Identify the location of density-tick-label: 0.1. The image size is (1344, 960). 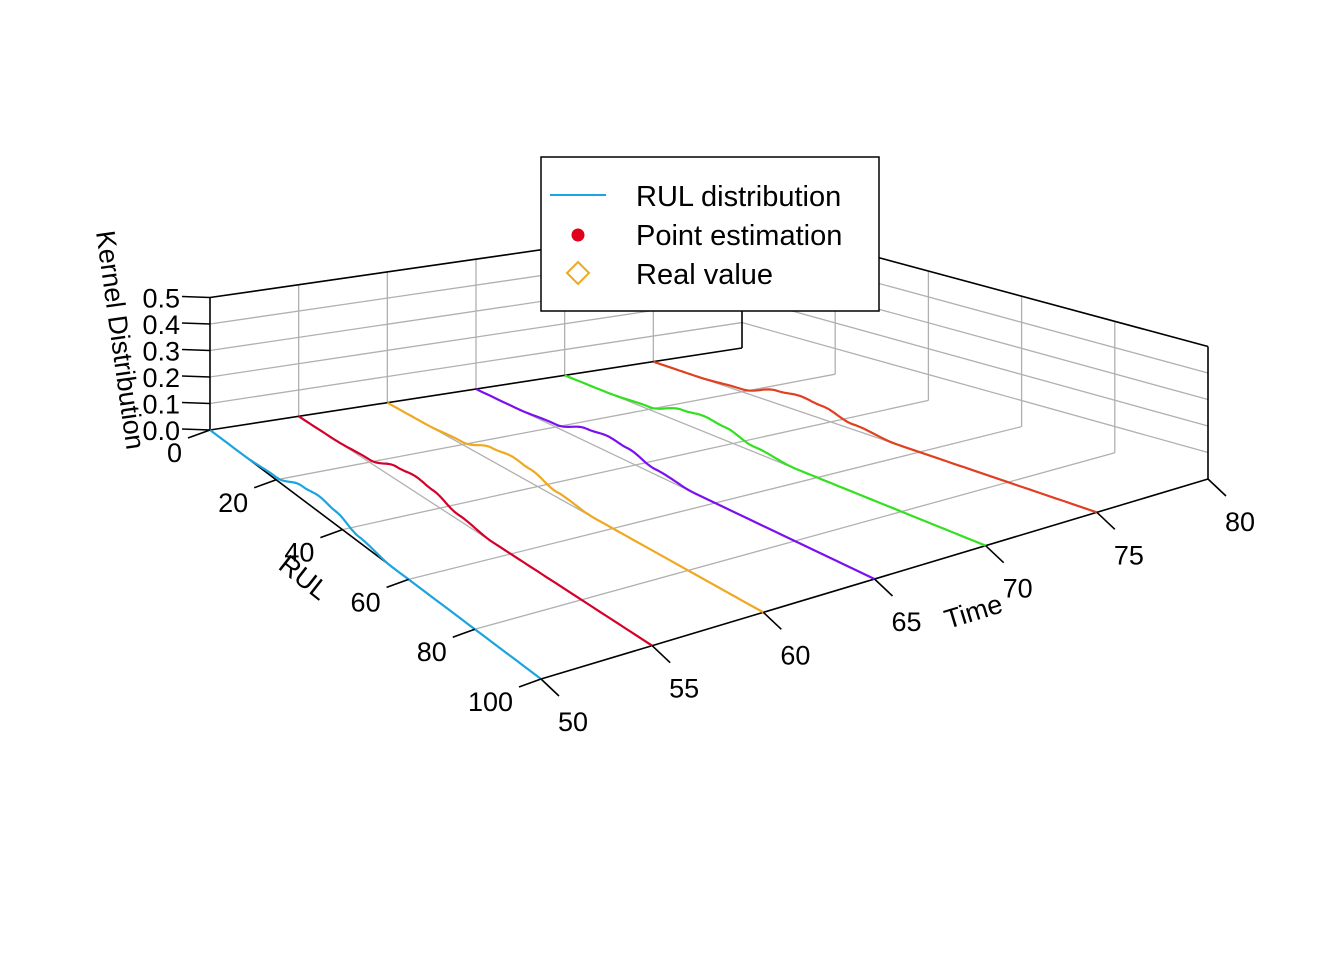
(161, 405).